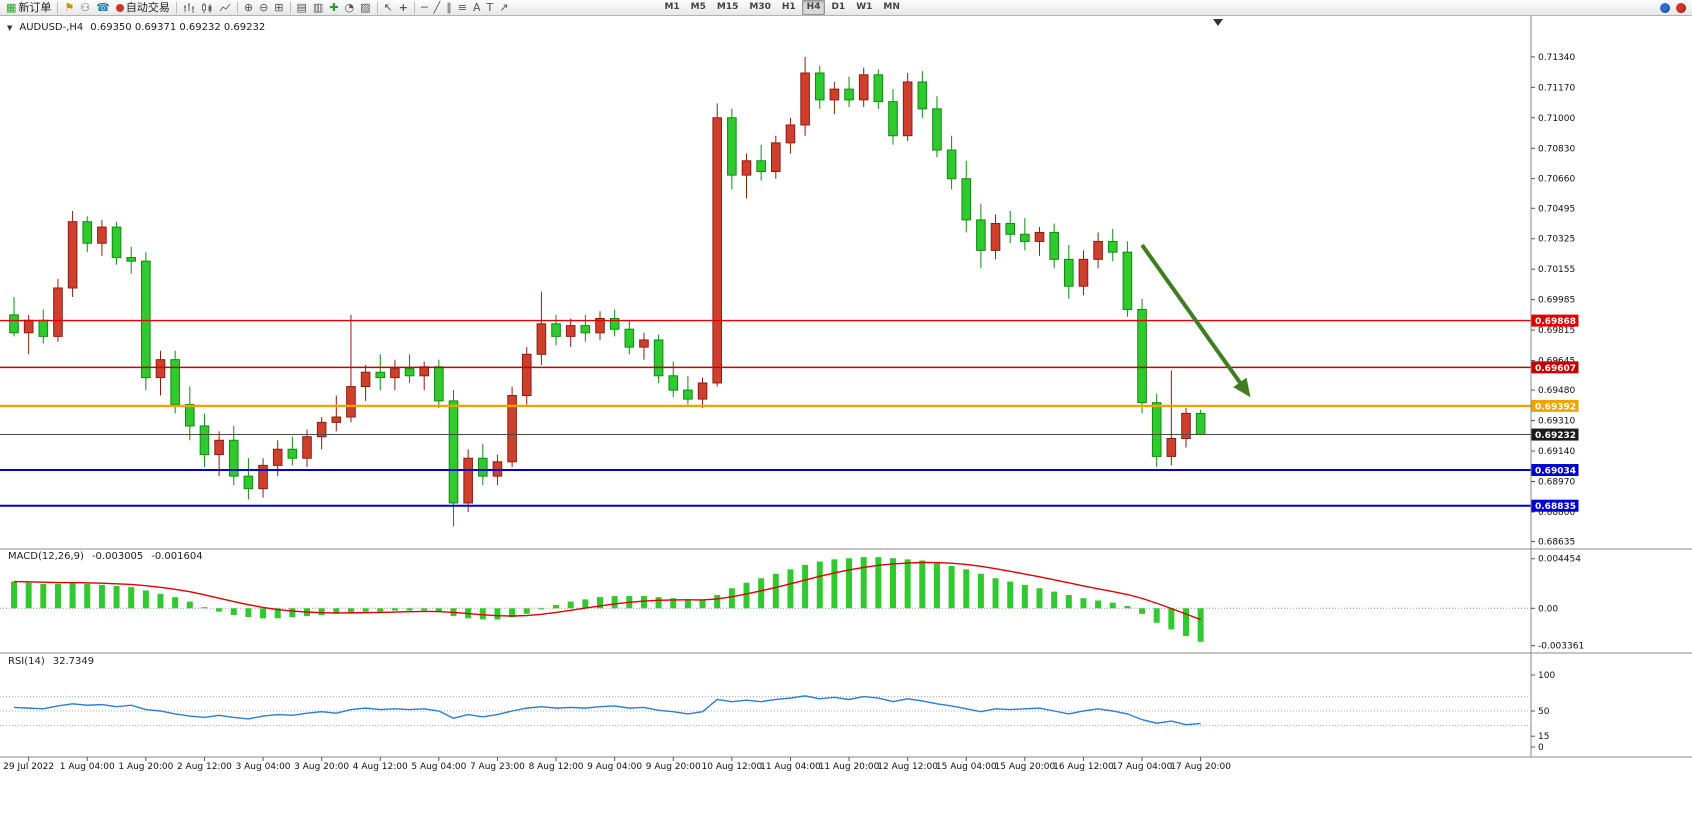 Image resolution: width=1692 pixels, height=840 pixels. I want to click on period-button: ◔, so click(350, 7).